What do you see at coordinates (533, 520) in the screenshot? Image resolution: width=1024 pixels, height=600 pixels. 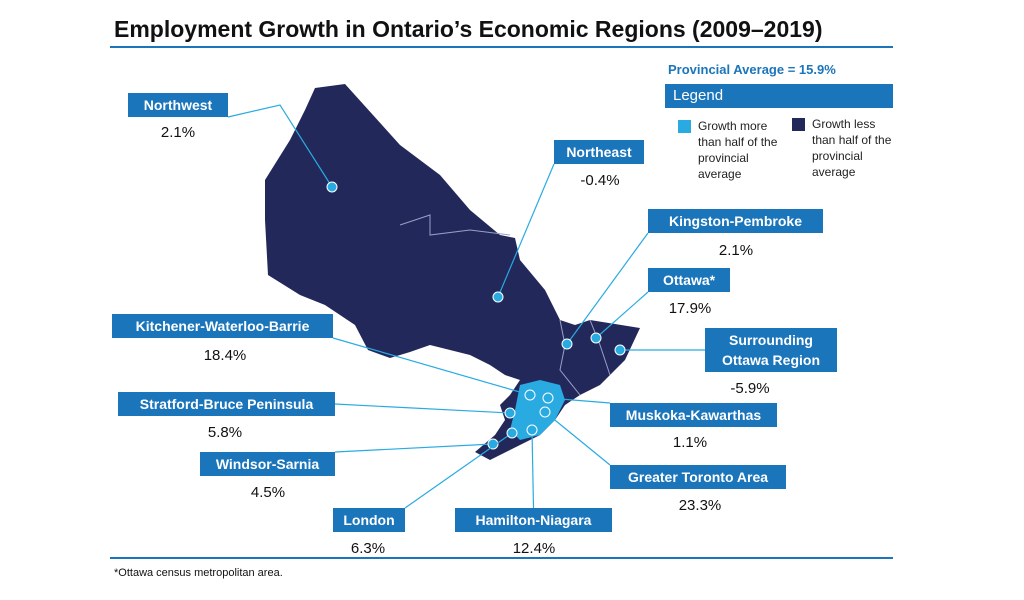 I see `region-label: Hamilton-Niagara` at bounding box center [533, 520].